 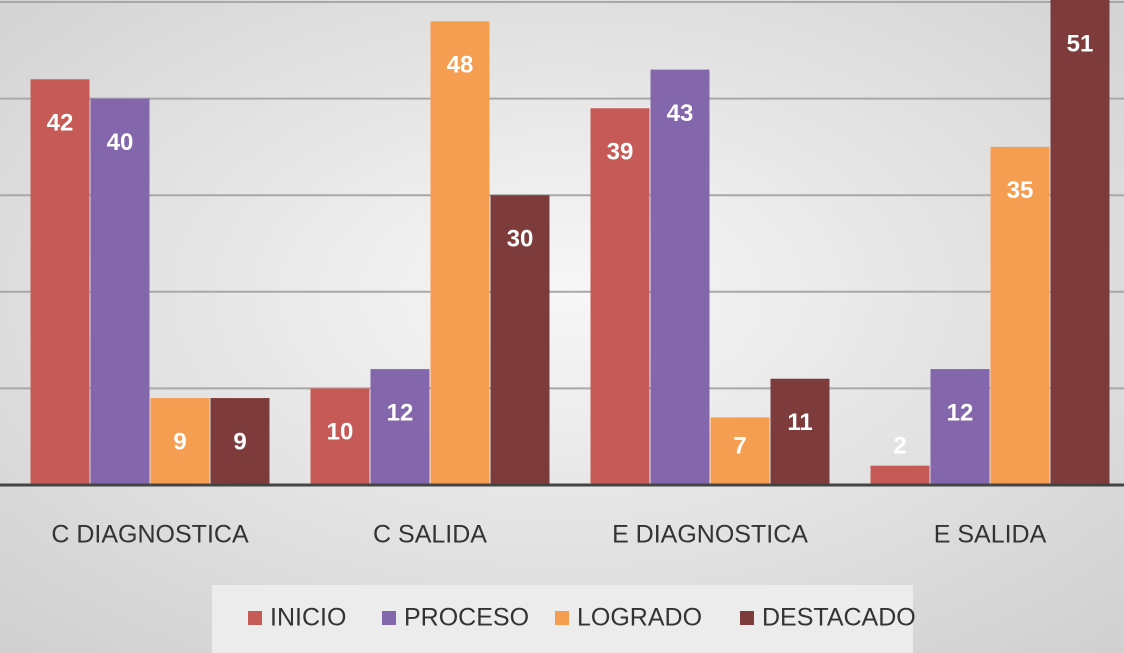 I want to click on data-label: 48, so click(x=460, y=65).